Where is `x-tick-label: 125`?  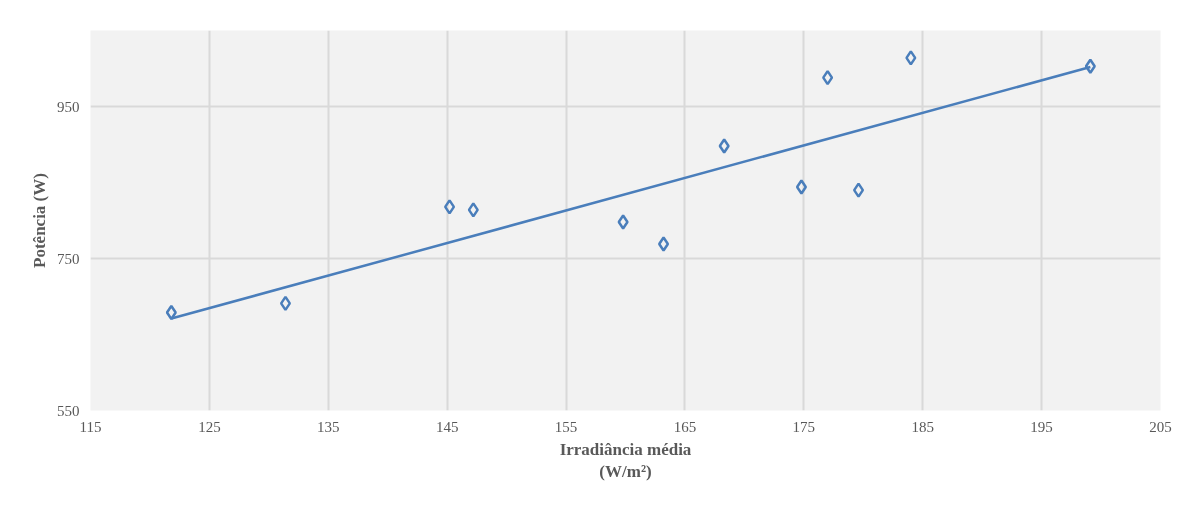 x-tick-label: 125 is located at coordinates (209, 426).